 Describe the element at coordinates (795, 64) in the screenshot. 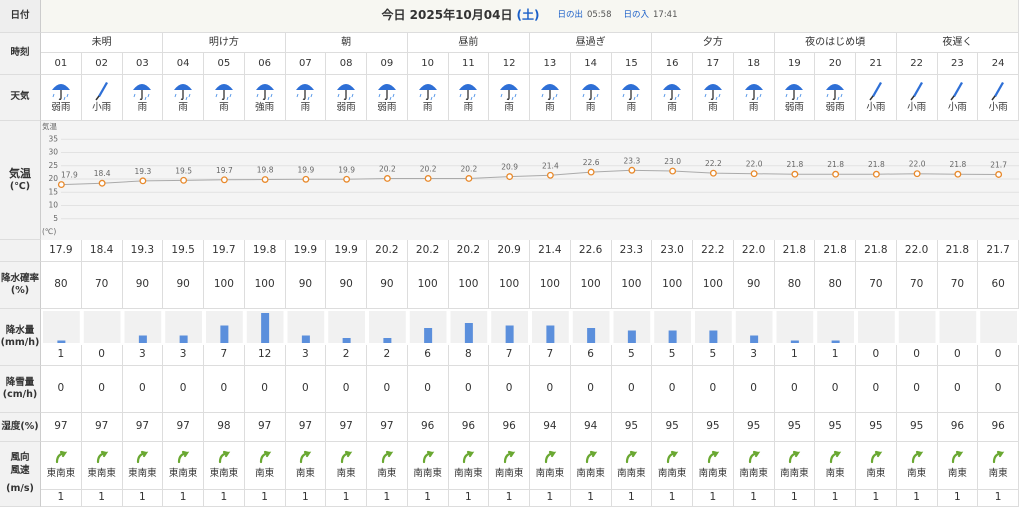

I see `hour: 19` at that location.